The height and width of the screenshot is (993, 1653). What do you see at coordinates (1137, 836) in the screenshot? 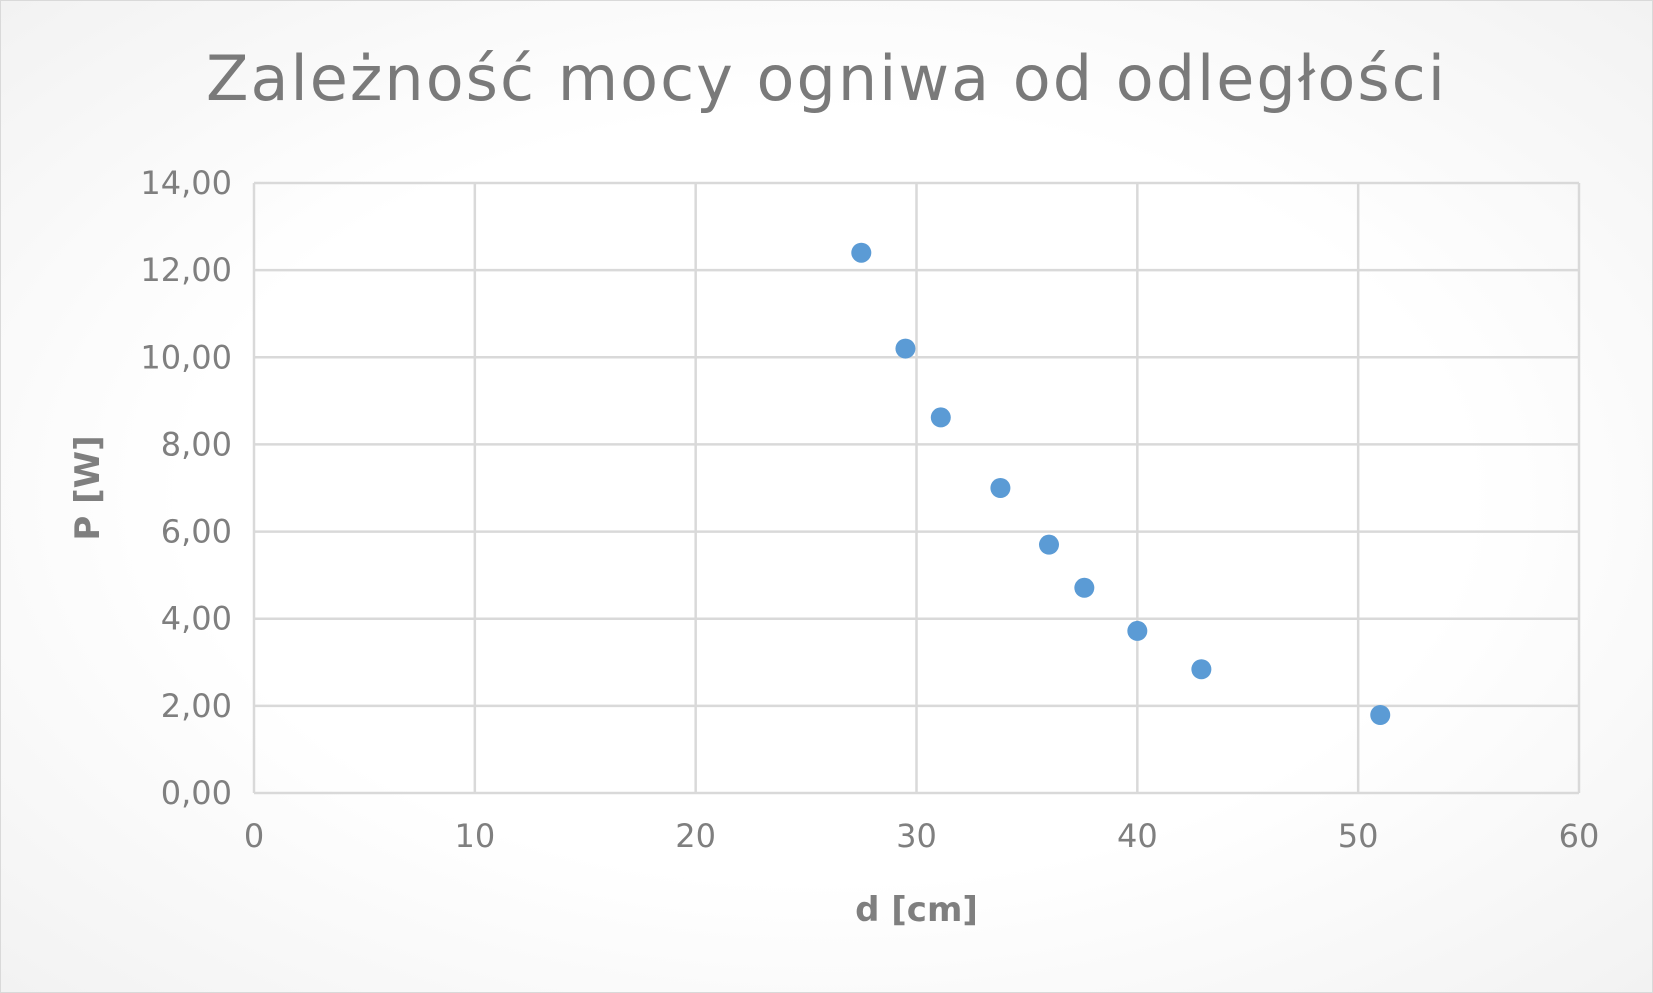
I see `x-tick-label: 40` at bounding box center [1137, 836].